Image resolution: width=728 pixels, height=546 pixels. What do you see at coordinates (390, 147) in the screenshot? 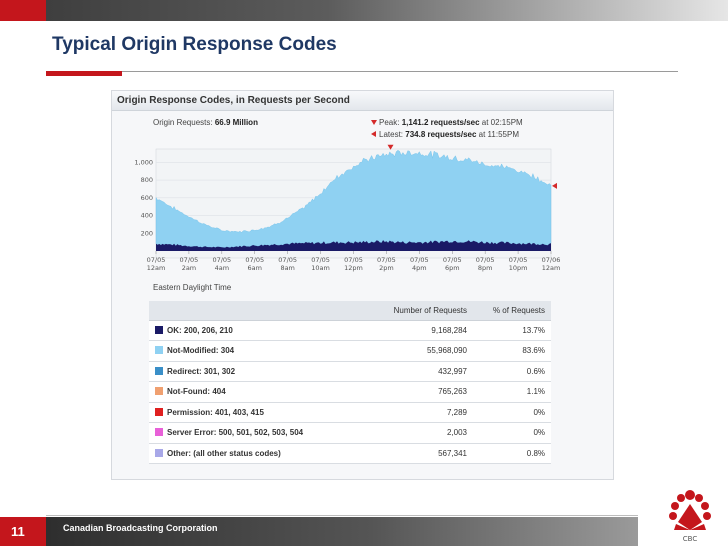
I see `peak-point-marker` at bounding box center [390, 147].